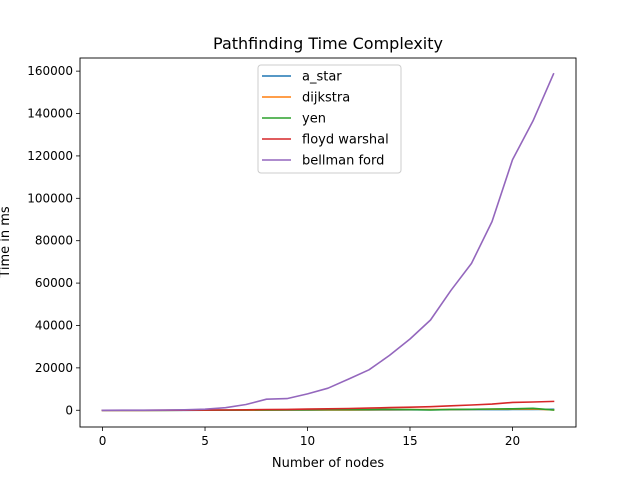 This screenshot has width=640, height=480. I want to click on chart-title: Pathfinding Time Complexity, so click(328, 43).